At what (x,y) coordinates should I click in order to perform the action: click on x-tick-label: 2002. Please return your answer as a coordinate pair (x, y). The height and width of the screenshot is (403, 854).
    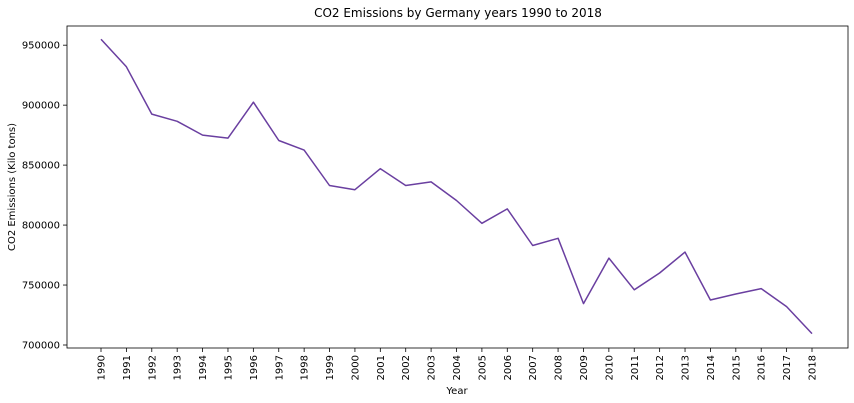
    Looking at the image, I should click on (406, 367).